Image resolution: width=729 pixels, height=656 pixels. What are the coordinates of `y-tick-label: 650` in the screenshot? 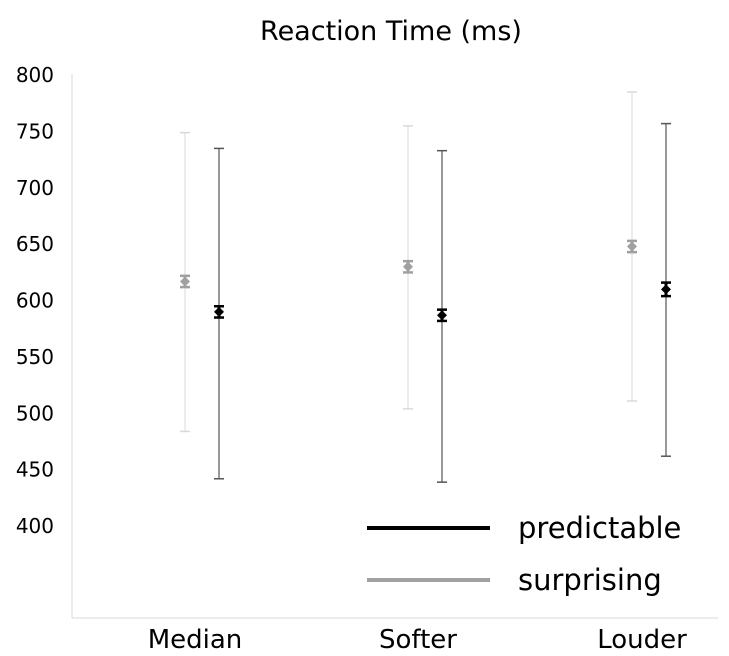 It's located at (35, 244).